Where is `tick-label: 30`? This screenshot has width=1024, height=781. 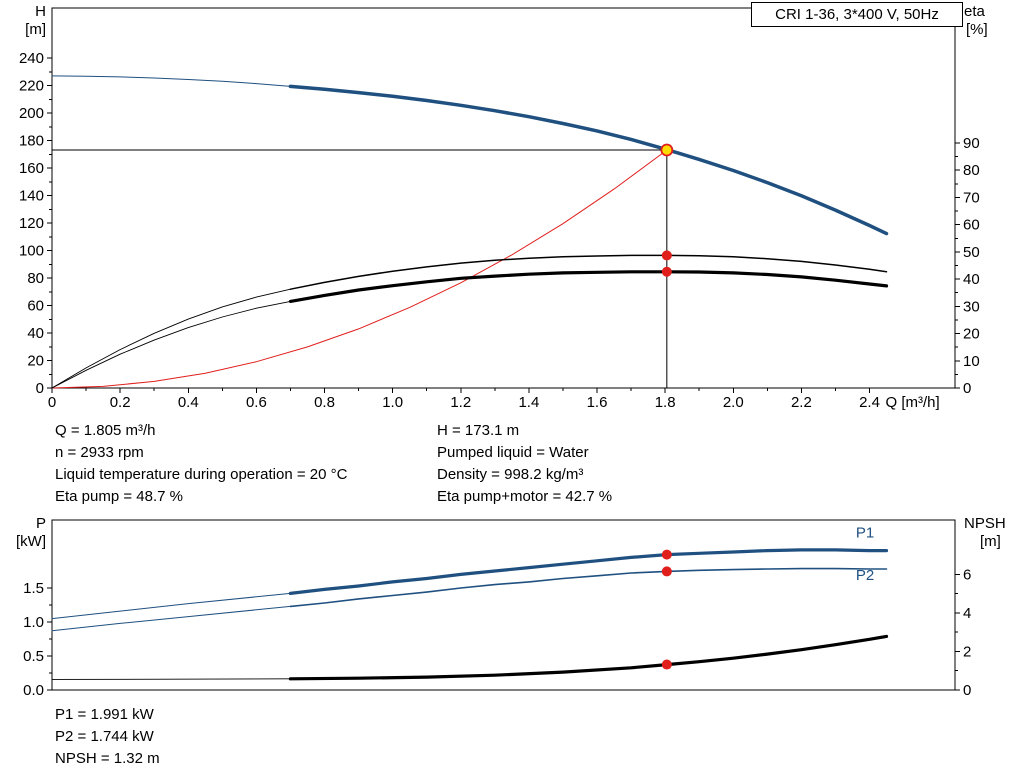
tick-label: 30 is located at coordinates (971, 306).